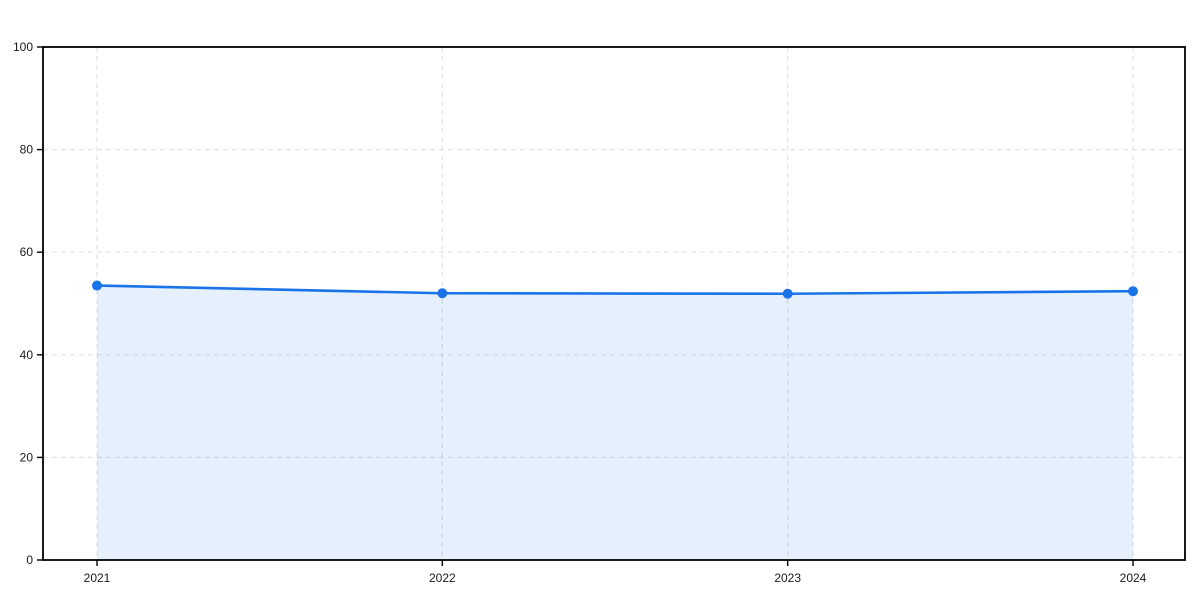  Describe the element at coordinates (1133, 578) in the screenshot. I see `x-axis-tick-label: 2024` at that location.